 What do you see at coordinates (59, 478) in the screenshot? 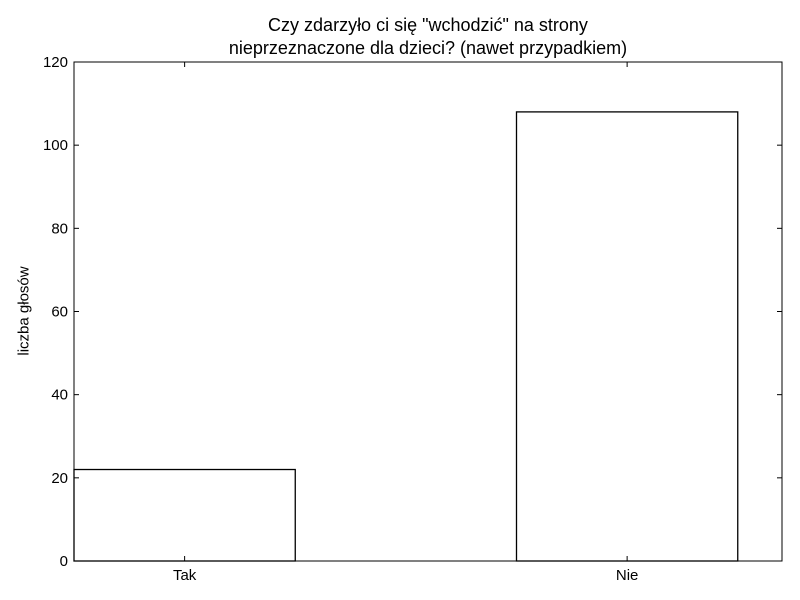
I see `y-tick-label-20: 20` at bounding box center [59, 478].